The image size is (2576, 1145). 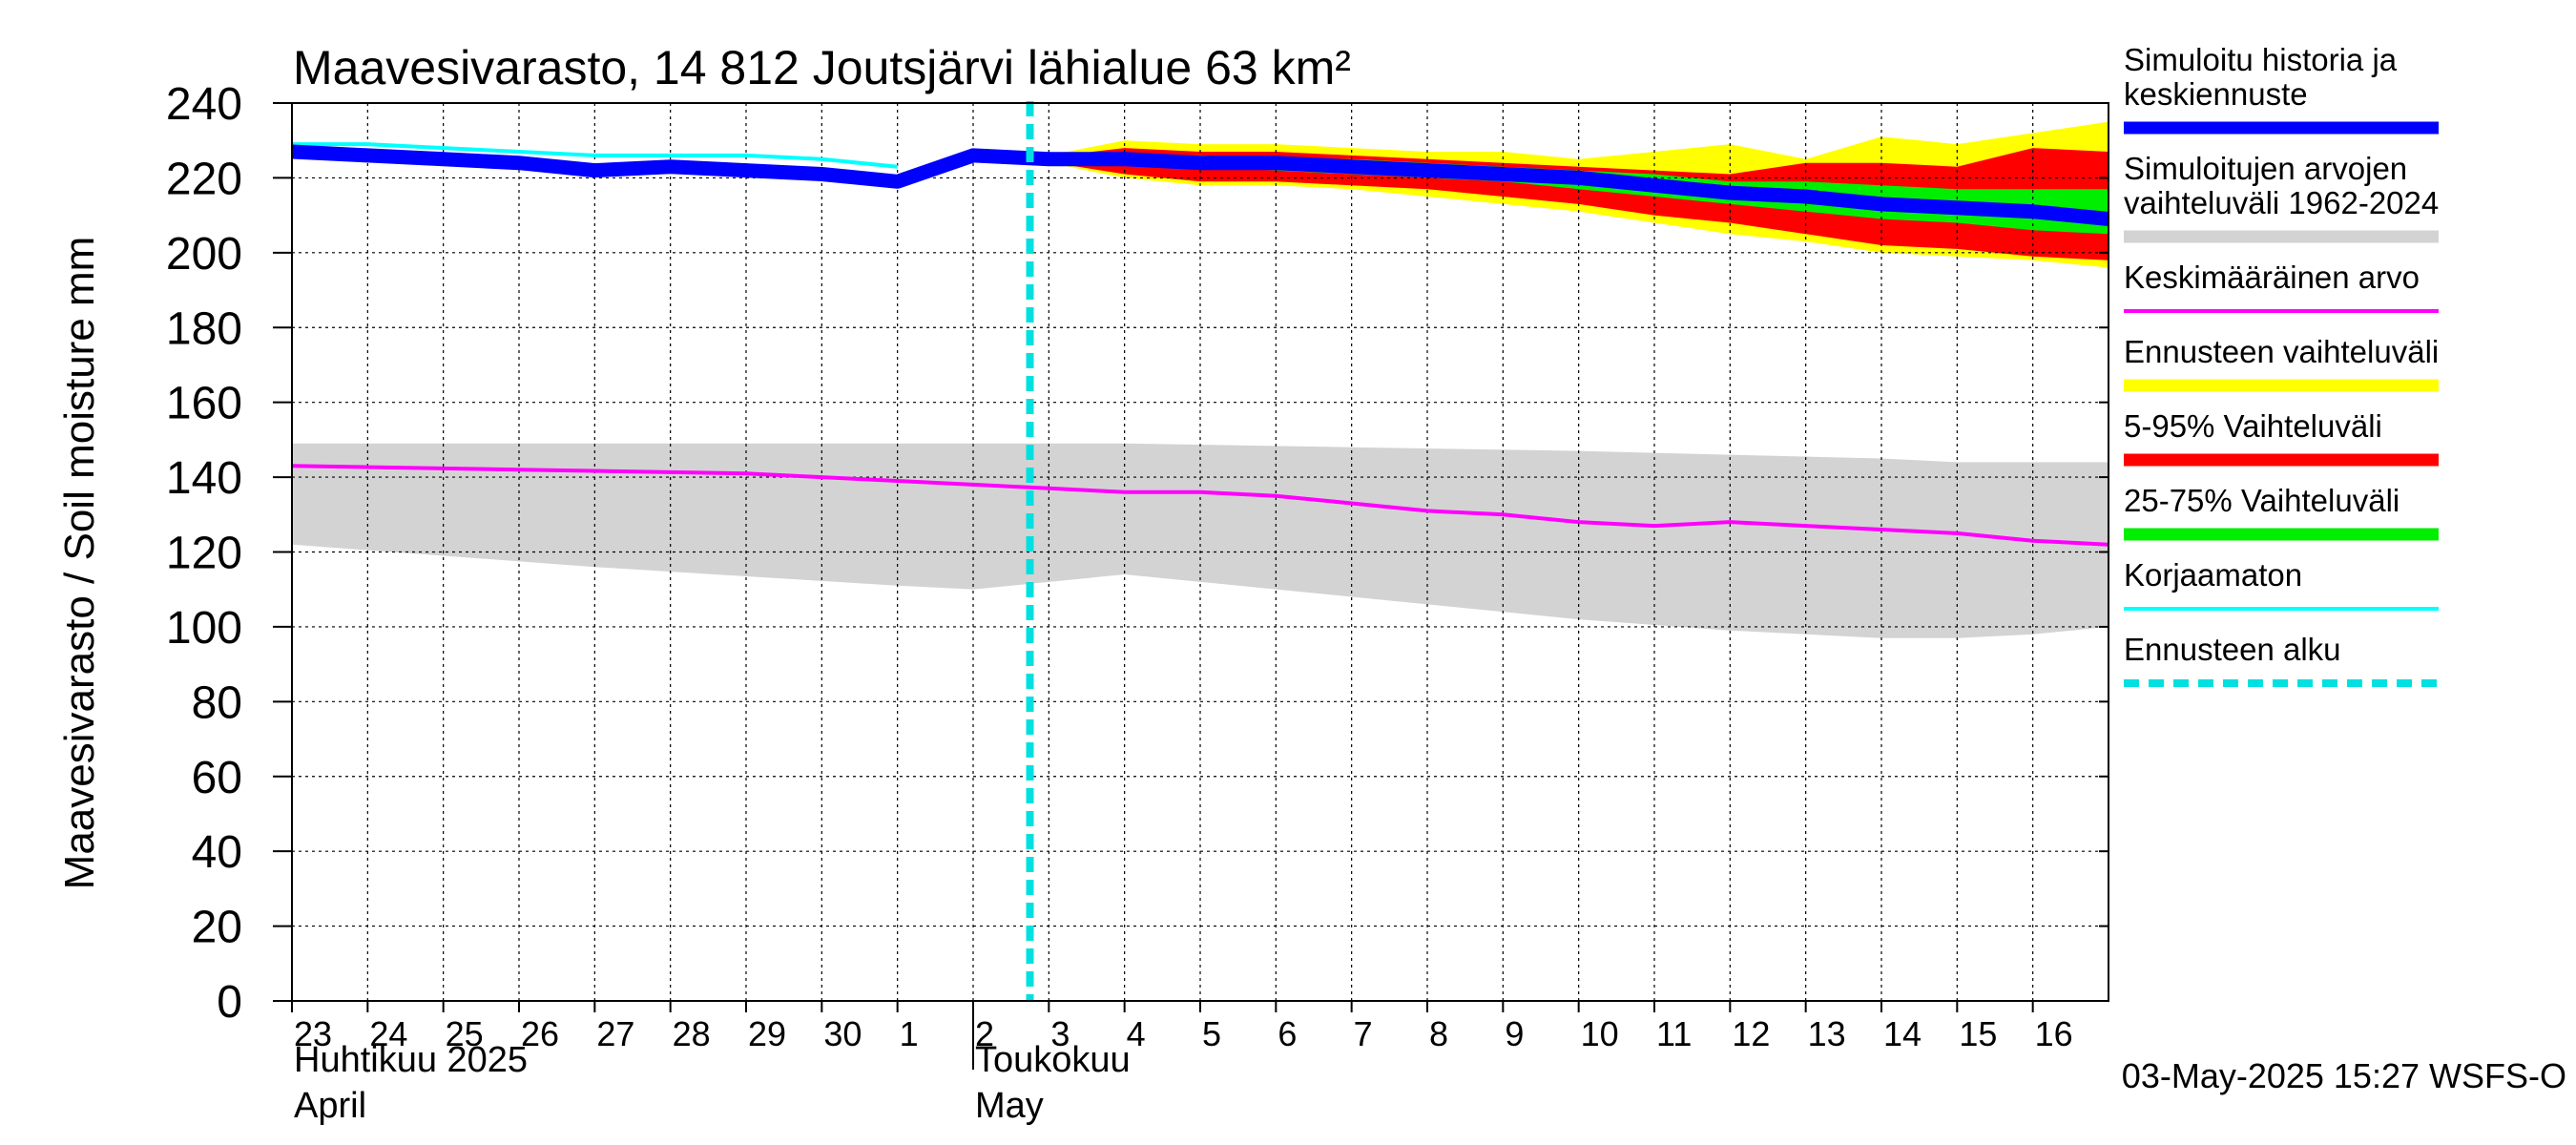 What do you see at coordinates (204, 104) in the screenshot?
I see `y-tick-label: 240` at bounding box center [204, 104].